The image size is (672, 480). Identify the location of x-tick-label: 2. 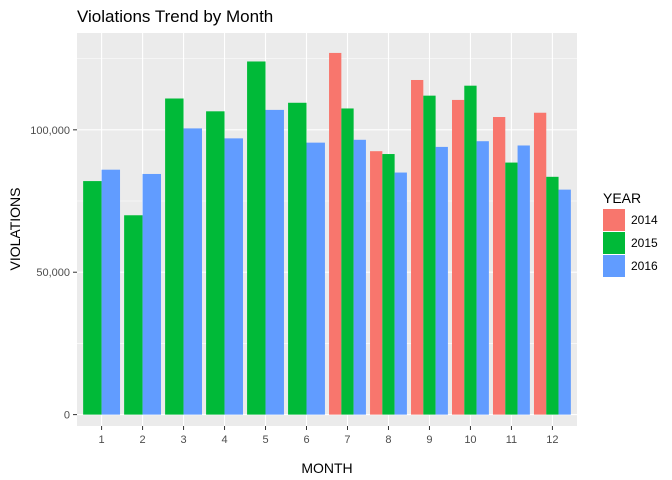
(143, 440).